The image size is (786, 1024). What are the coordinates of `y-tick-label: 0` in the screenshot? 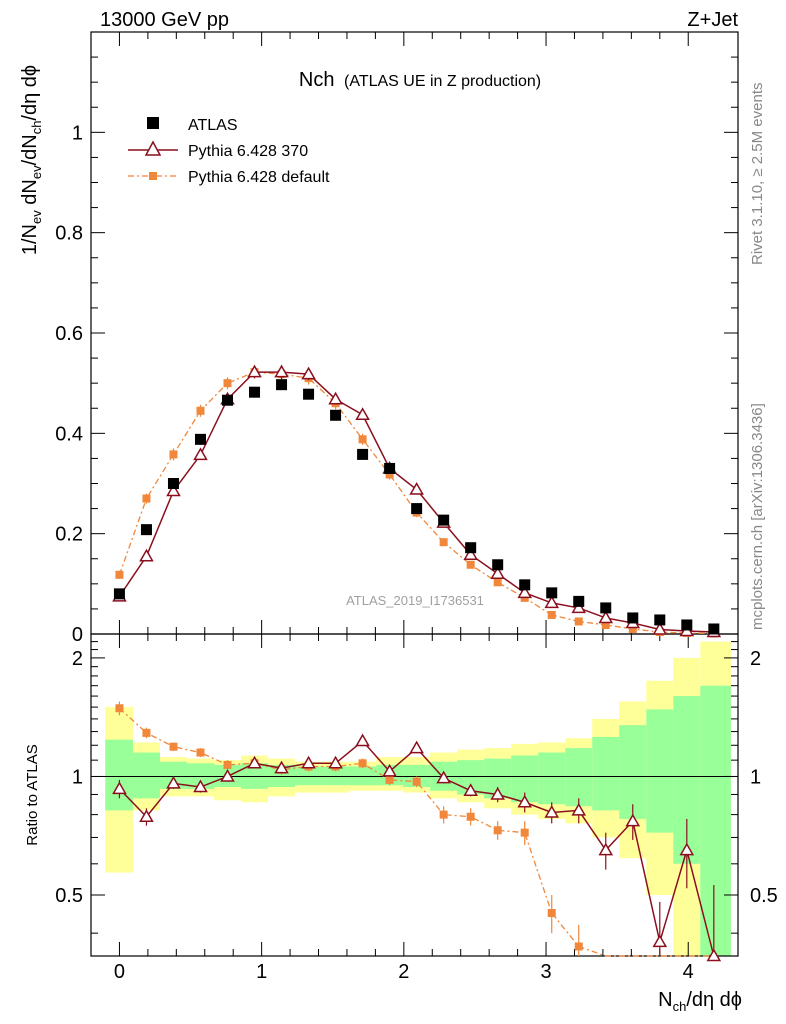 It's located at (77, 635).